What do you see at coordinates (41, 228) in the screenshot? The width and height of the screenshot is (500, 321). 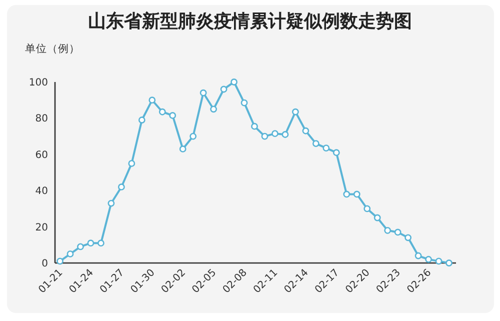 I see `ytick: 20` at bounding box center [41, 228].